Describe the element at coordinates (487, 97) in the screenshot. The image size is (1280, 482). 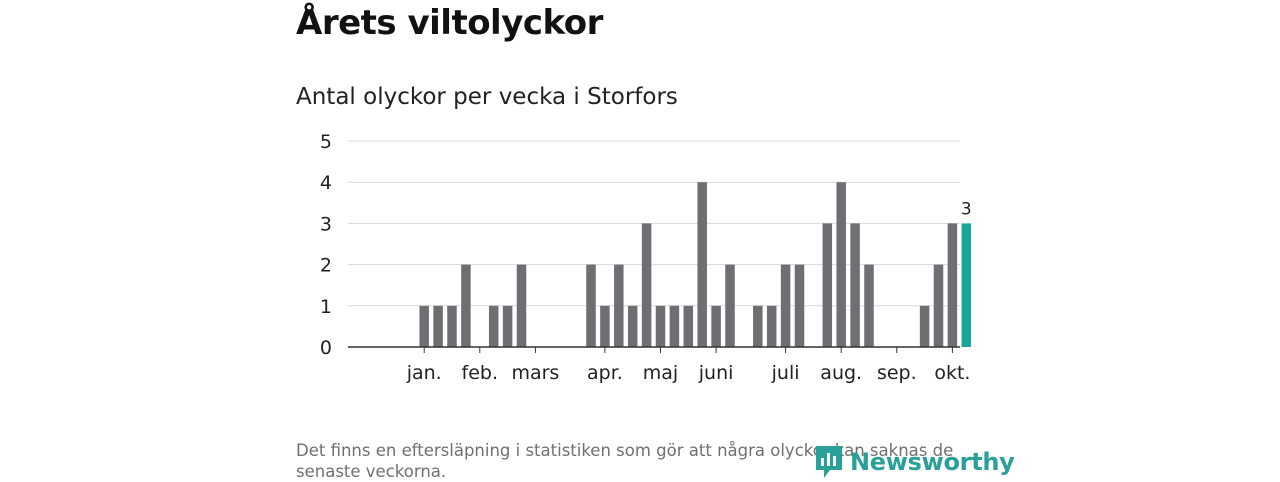
I see `chart-title: Antal olyckor per vecka i Storfors` at that location.